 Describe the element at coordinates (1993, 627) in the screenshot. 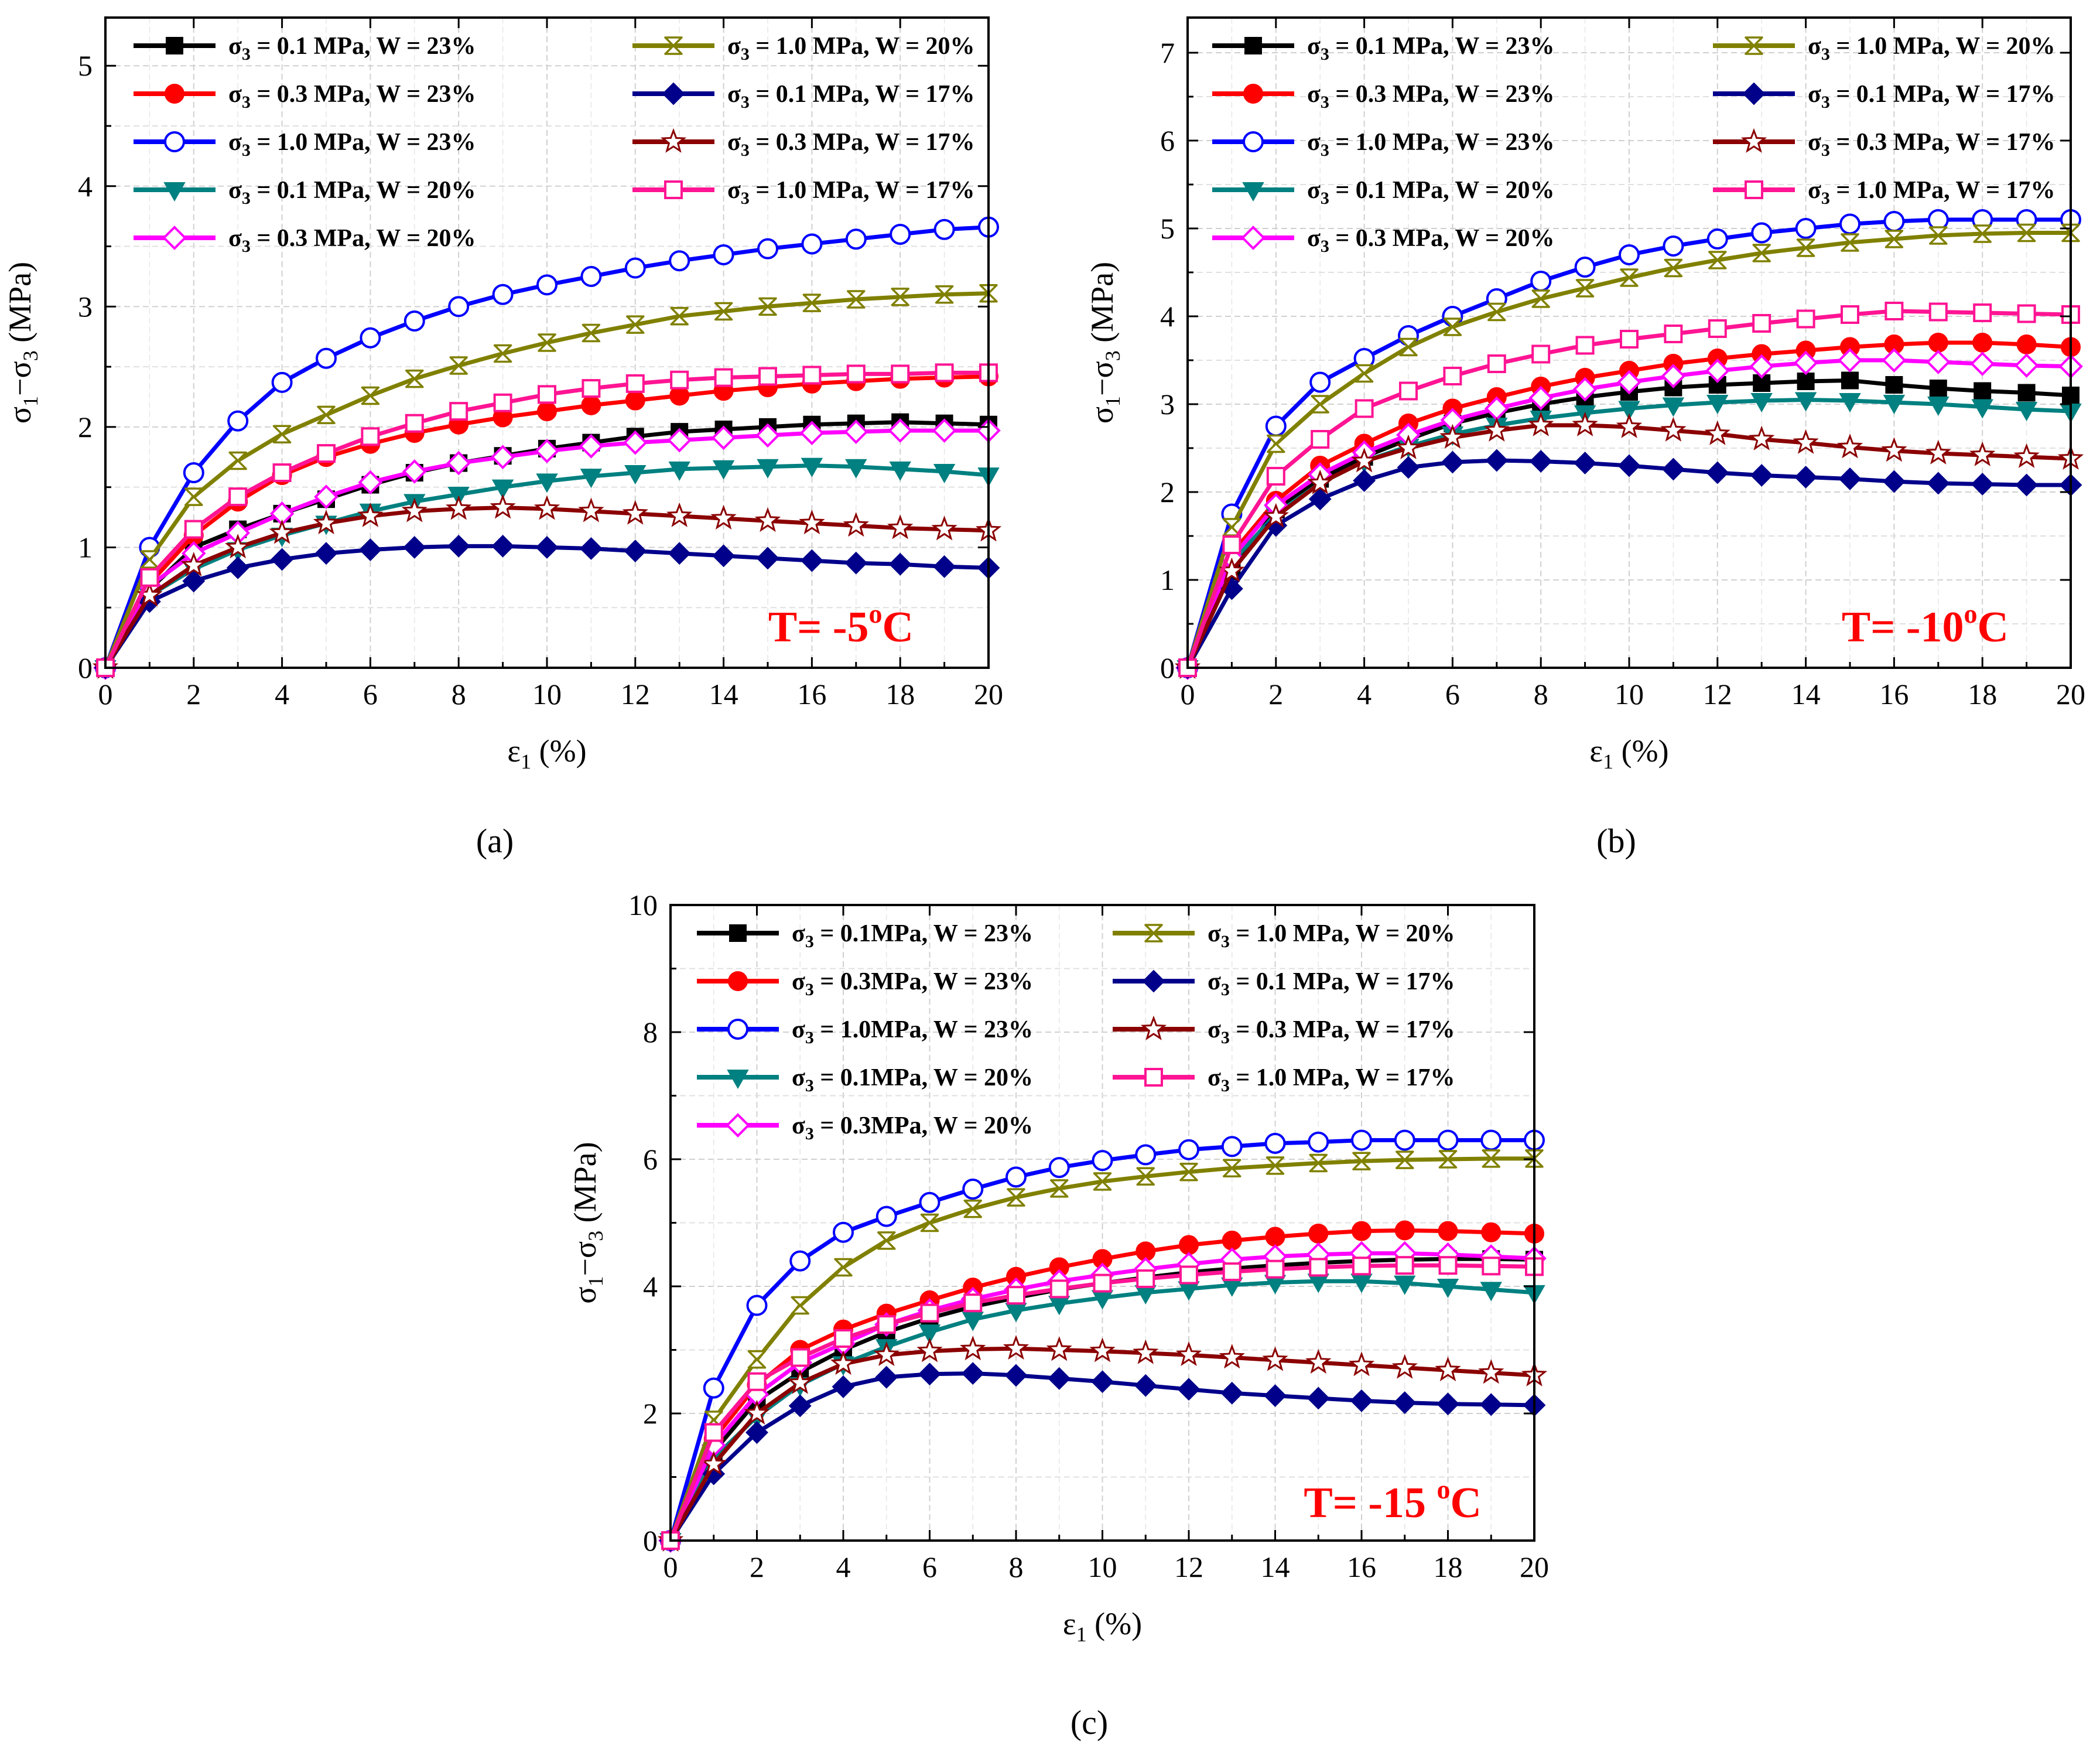

I see `temperature-unit: C` at that location.